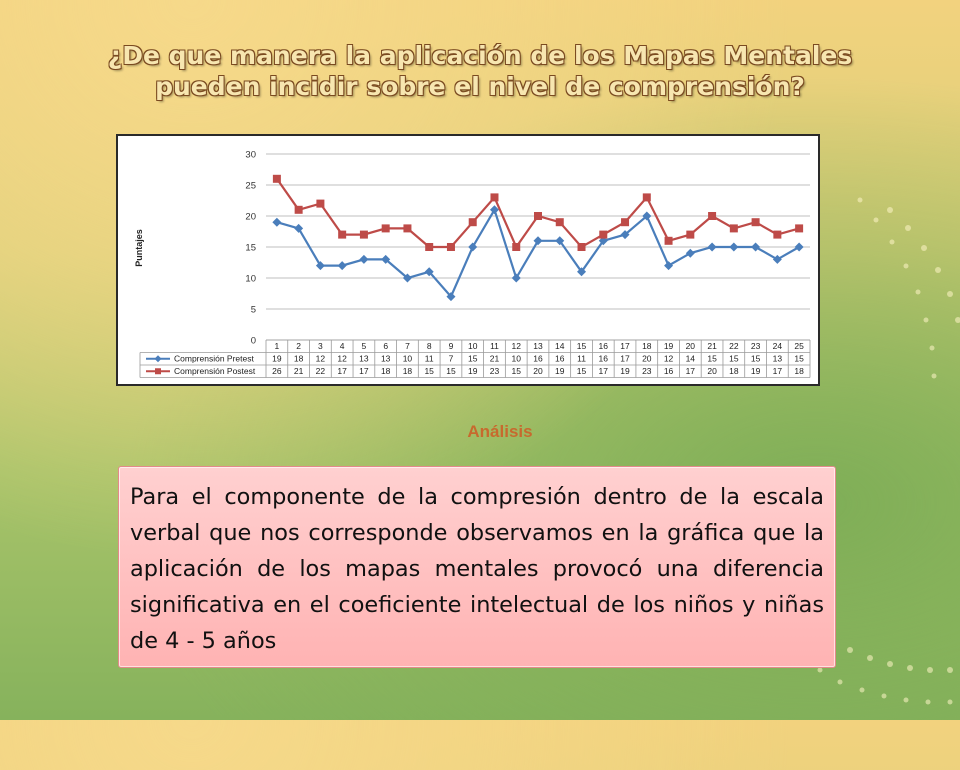 The width and height of the screenshot is (960, 770). I want to click on x-category-label: 19, so click(669, 346).